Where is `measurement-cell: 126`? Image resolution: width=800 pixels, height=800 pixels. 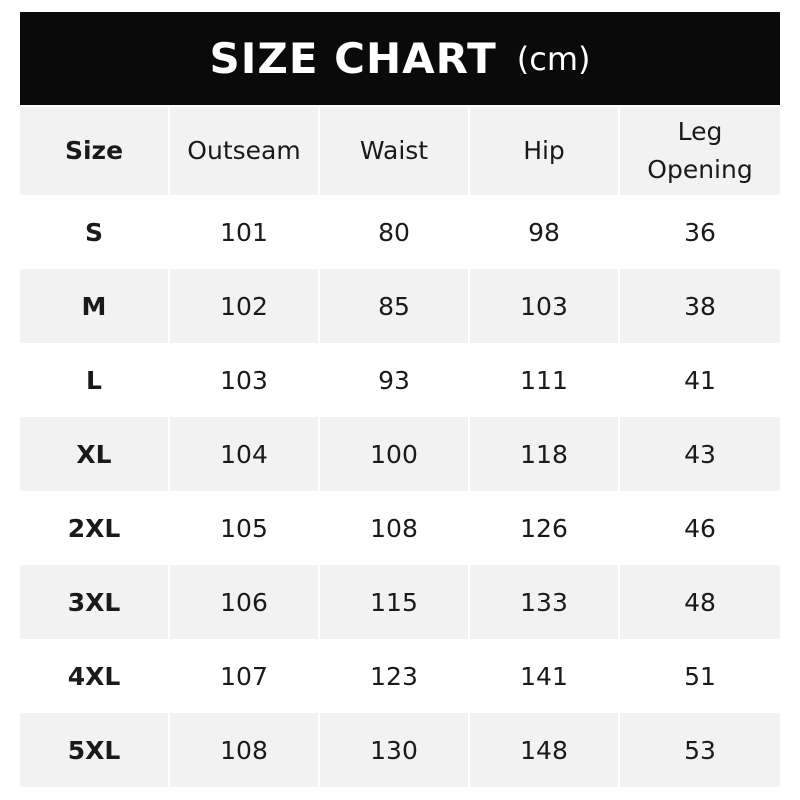
measurement-cell: 126 is located at coordinates (544, 528).